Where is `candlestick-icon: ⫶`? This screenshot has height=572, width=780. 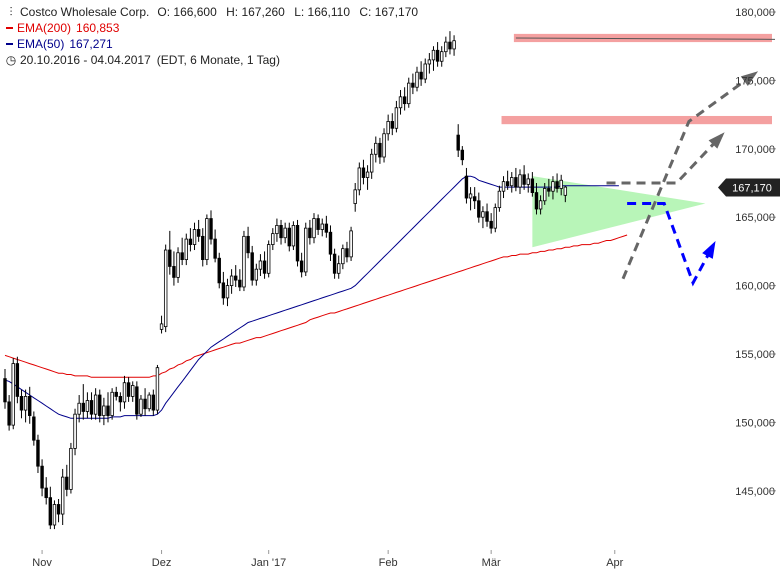
candlestick-icon: ⫶ is located at coordinates (11, 12).